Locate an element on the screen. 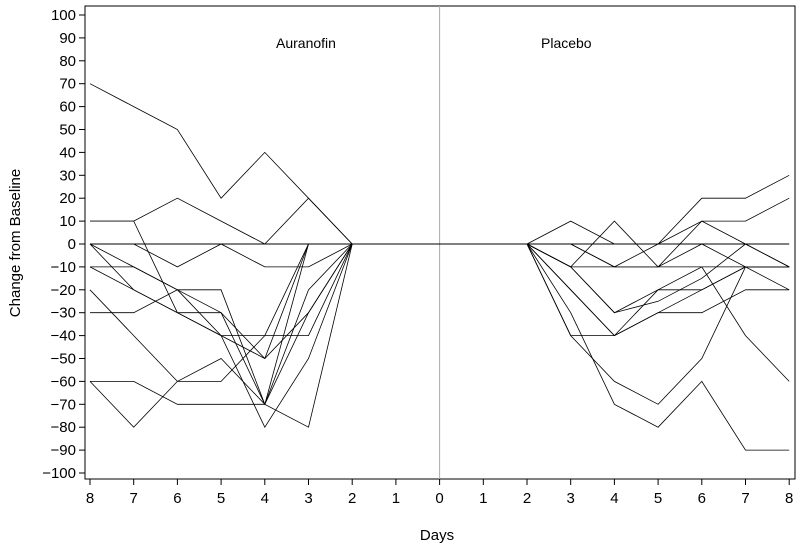 The width and height of the screenshot is (800, 550). y-tick-label: −60 is located at coordinates (63, 381).